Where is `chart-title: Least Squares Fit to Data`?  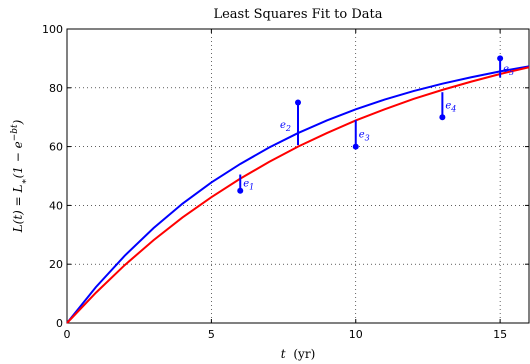
chart-title: Least Squares Fit to Data is located at coordinates (297, 14).